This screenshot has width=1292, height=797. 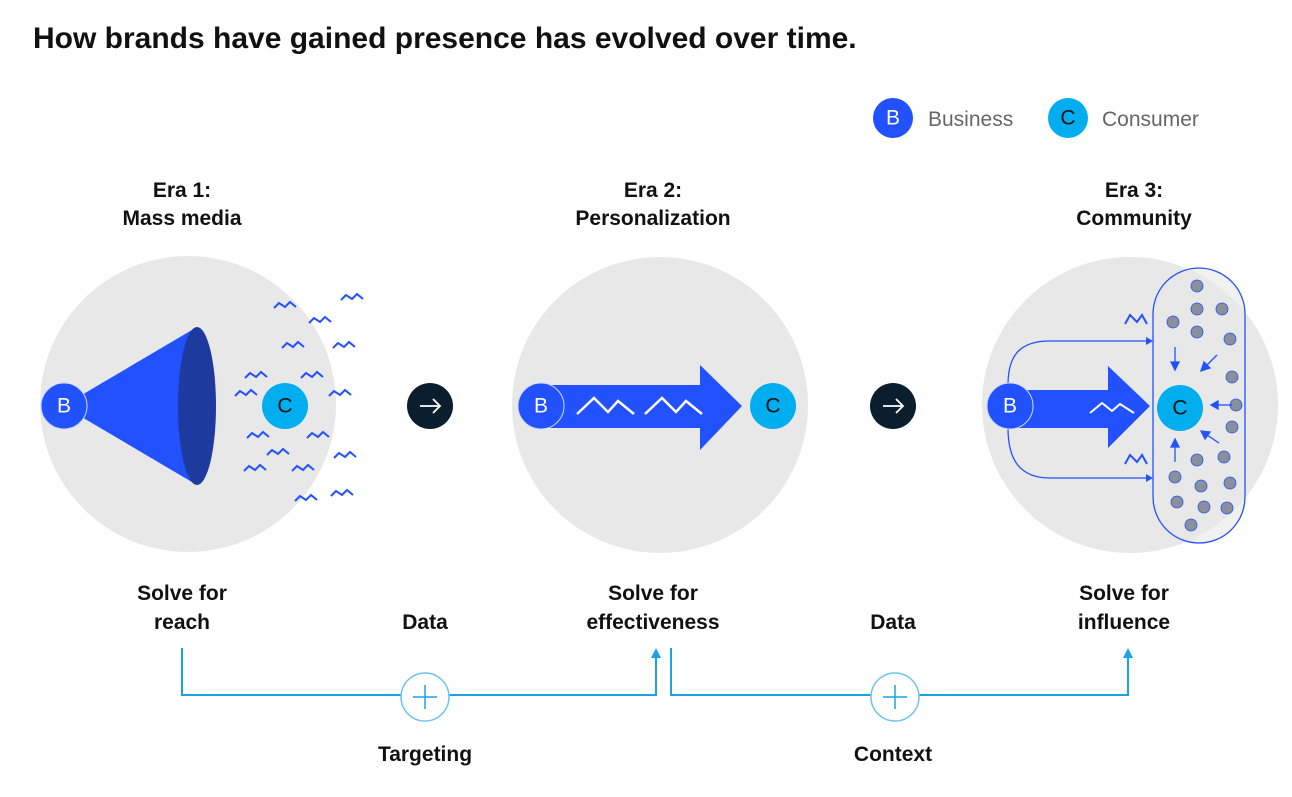 What do you see at coordinates (1150, 119) in the screenshot?
I see `legend-consumer-label: Consumer` at bounding box center [1150, 119].